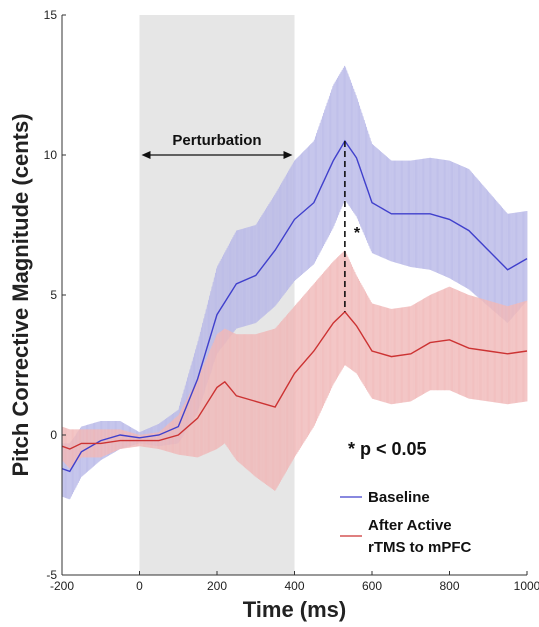  What do you see at coordinates (20, 294) in the screenshot?
I see `y-axis-label: Pitch Corrective Magnitude (cents)` at bounding box center [20, 294].